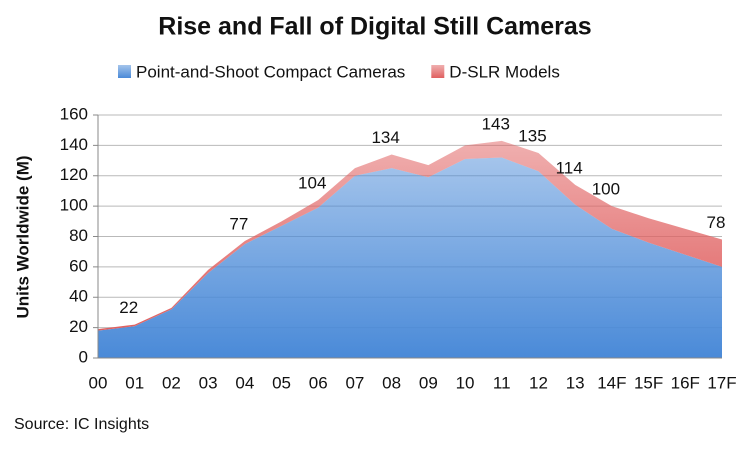 The height and width of the screenshot is (449, 750). What do you see at coordinates (244, 382) in the screenshot?
I see `x-tick-label: 04` at bounding box center [244, 382].